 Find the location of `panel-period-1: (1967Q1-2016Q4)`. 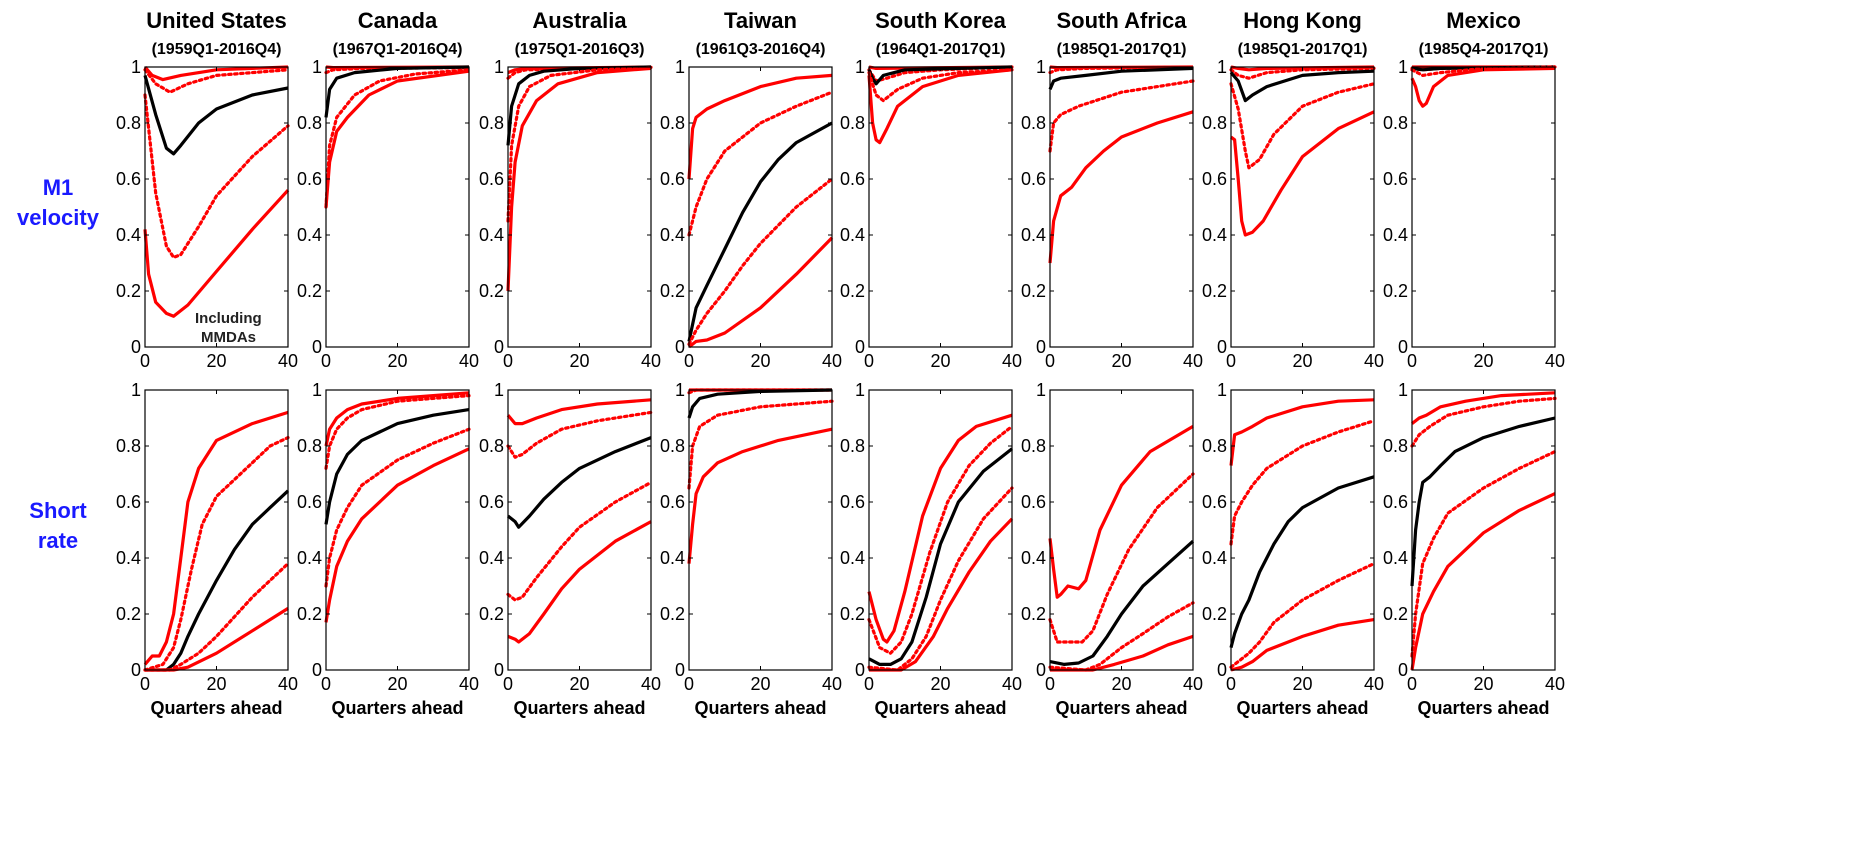

panel-period-1: (1967Q1-2016Q4) is located at coordinates (398, 49).